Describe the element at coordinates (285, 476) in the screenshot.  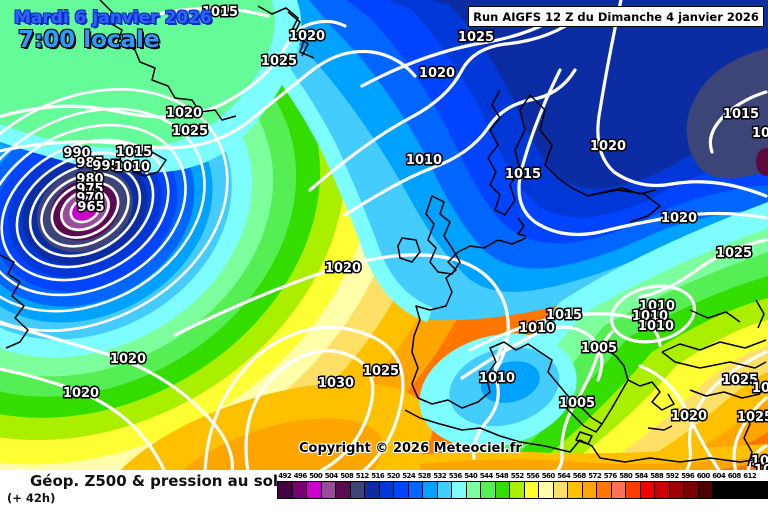
I see `scale-value: 492` at that location.